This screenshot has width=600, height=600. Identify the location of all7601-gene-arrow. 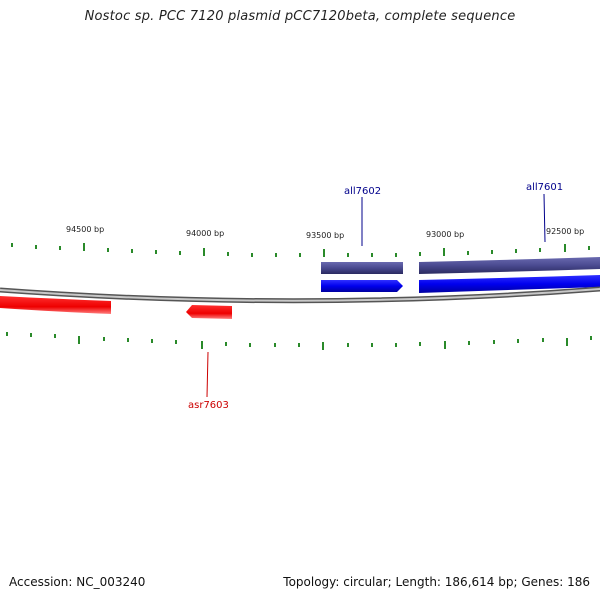
(509, 284).